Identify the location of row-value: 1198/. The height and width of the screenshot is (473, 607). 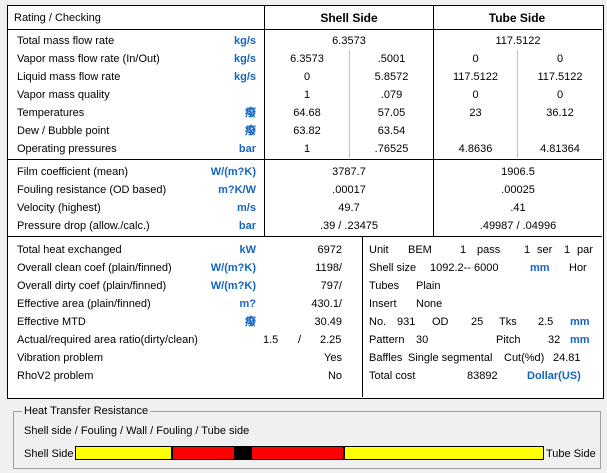
(328, 268).